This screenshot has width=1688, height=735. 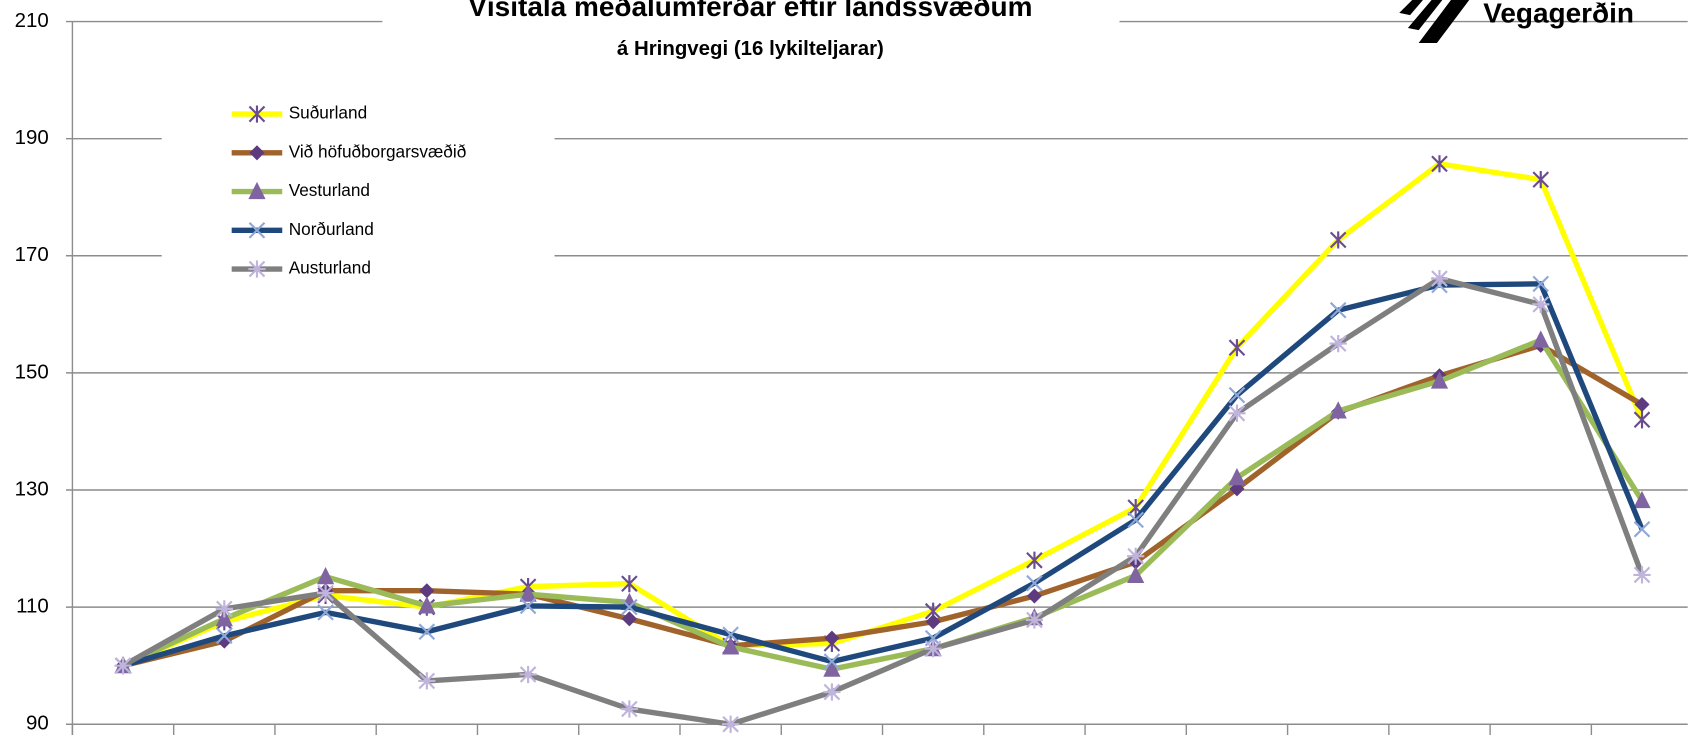 I want to click on title-box, so click(x=751, y=15).